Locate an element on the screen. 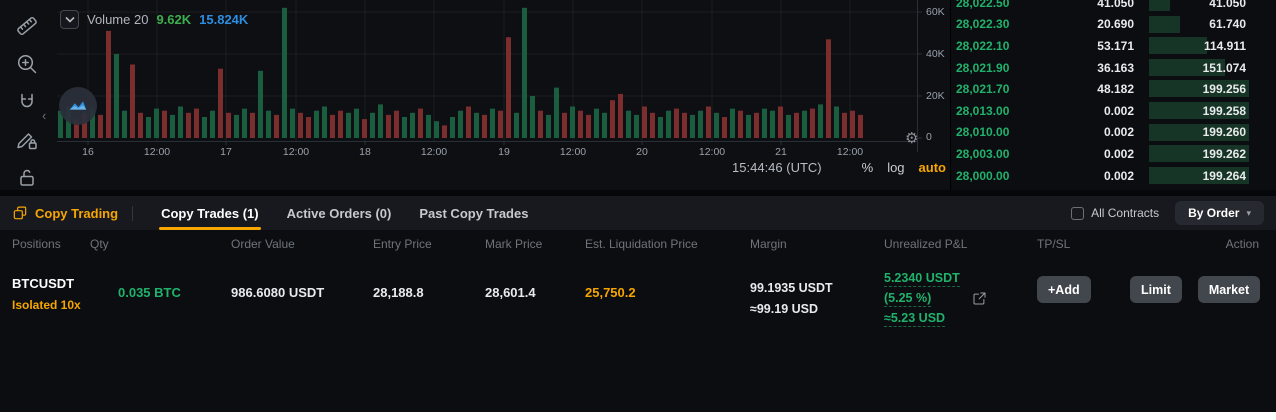  log-scale-toggle: log is located at coordinates (896, 167).